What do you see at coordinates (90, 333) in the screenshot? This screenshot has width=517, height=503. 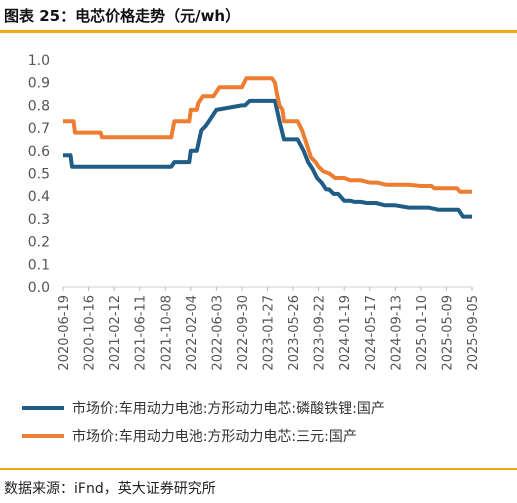 I see `x-tick-label: 2020-10-16` at bounding box center [90, 333].